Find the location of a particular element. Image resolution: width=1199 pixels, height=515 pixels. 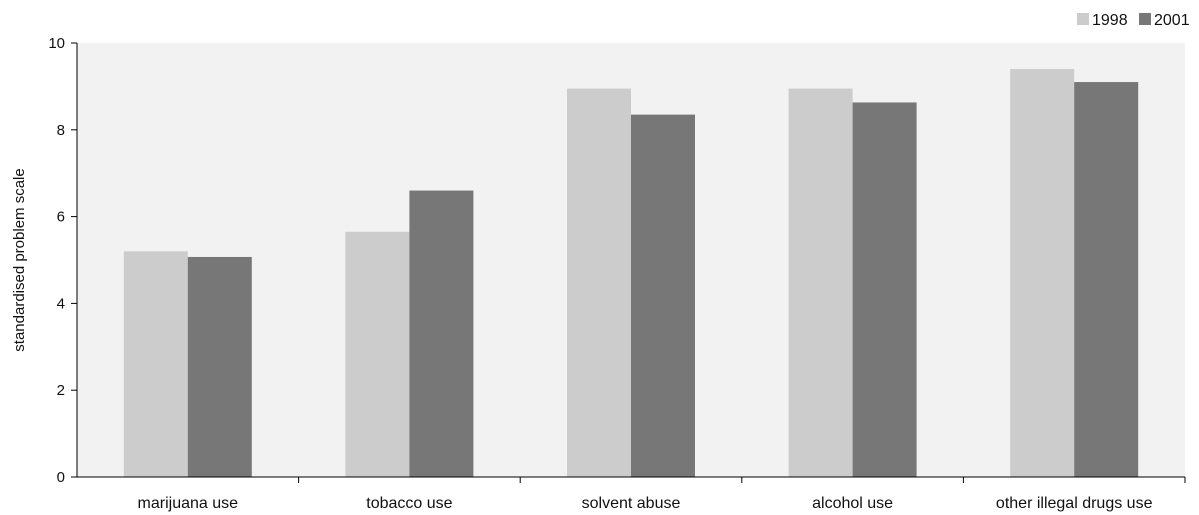

category-label: alcohol use is located at coordinates (852, 503).